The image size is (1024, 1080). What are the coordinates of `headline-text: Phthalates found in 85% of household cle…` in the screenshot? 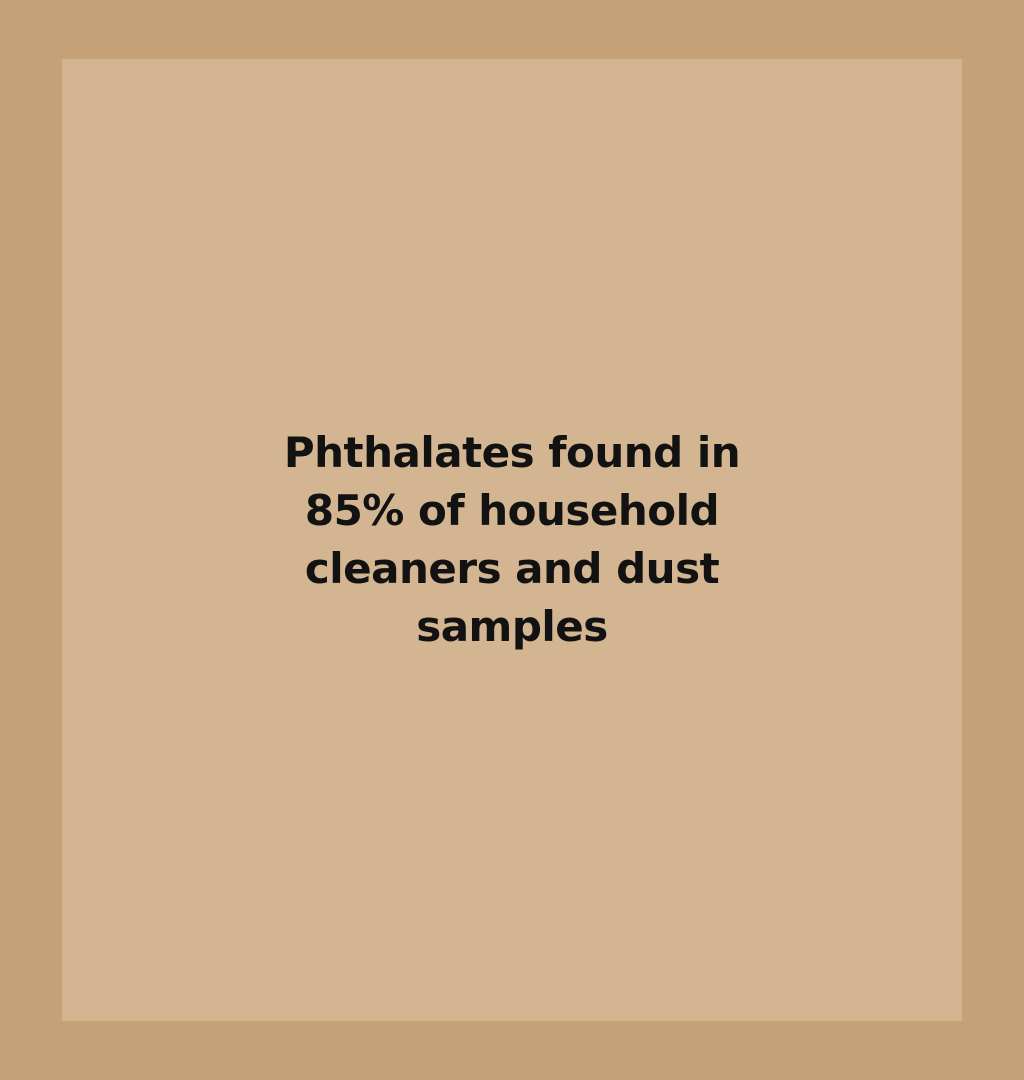 It's located at (512, 540).